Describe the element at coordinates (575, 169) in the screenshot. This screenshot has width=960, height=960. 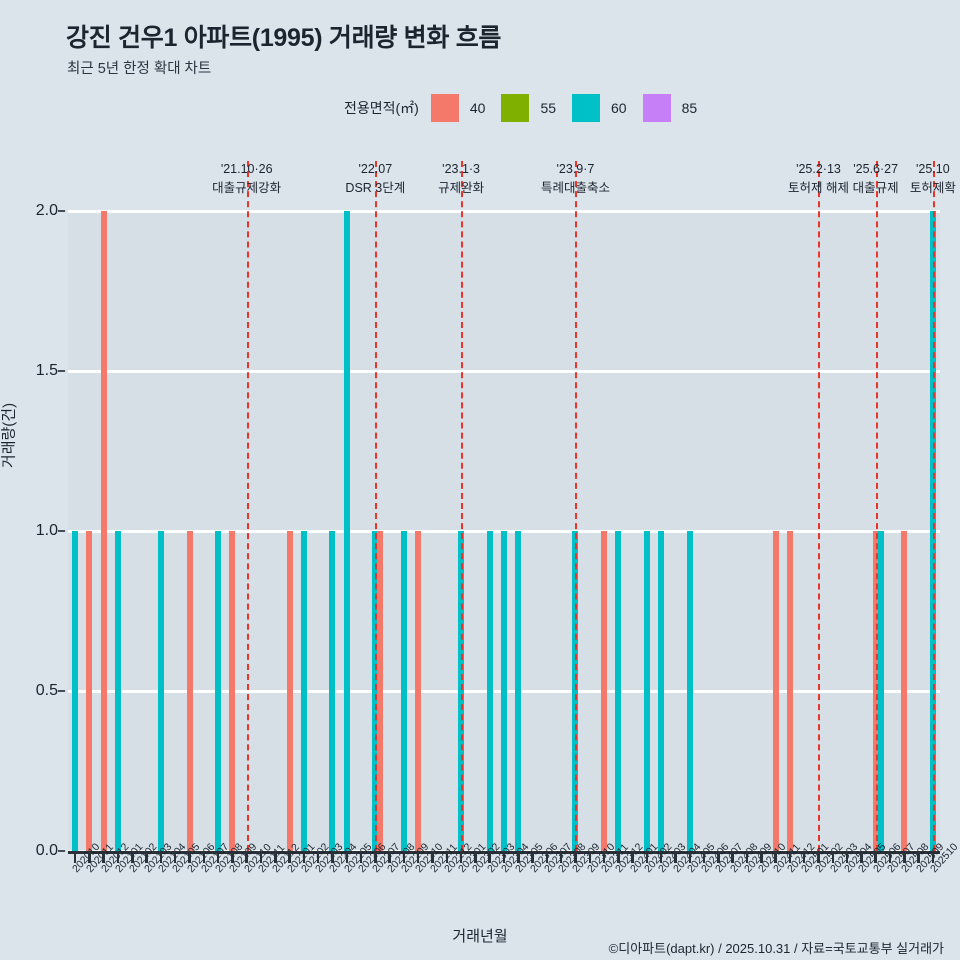
I see `annotation-date: '23.9·7` at that location.